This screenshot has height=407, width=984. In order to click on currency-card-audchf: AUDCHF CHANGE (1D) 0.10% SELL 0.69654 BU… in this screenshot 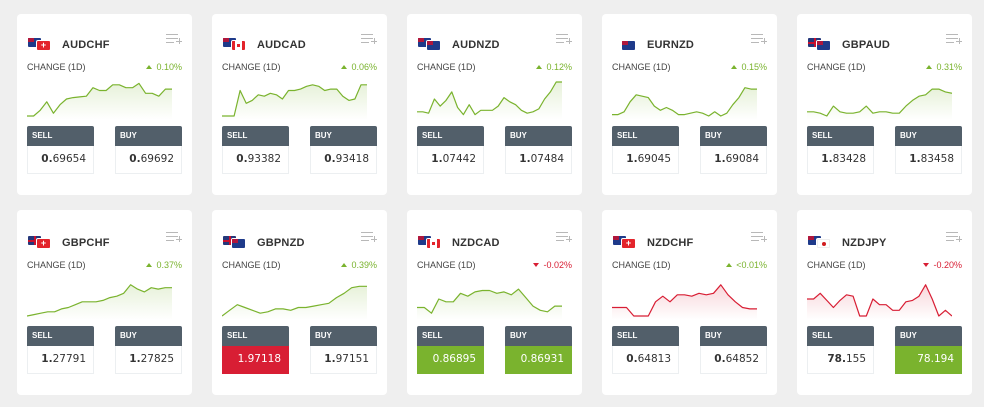, I will do `click(104, 104)`.